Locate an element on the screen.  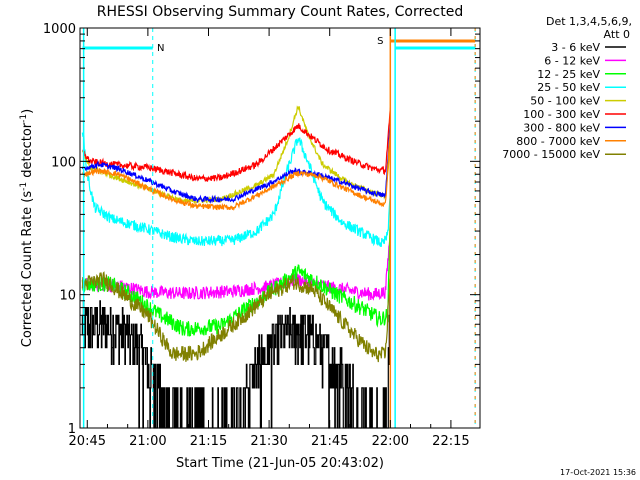
legend-label-0: 3 - 6 keV is located at coordinates (575, 47).